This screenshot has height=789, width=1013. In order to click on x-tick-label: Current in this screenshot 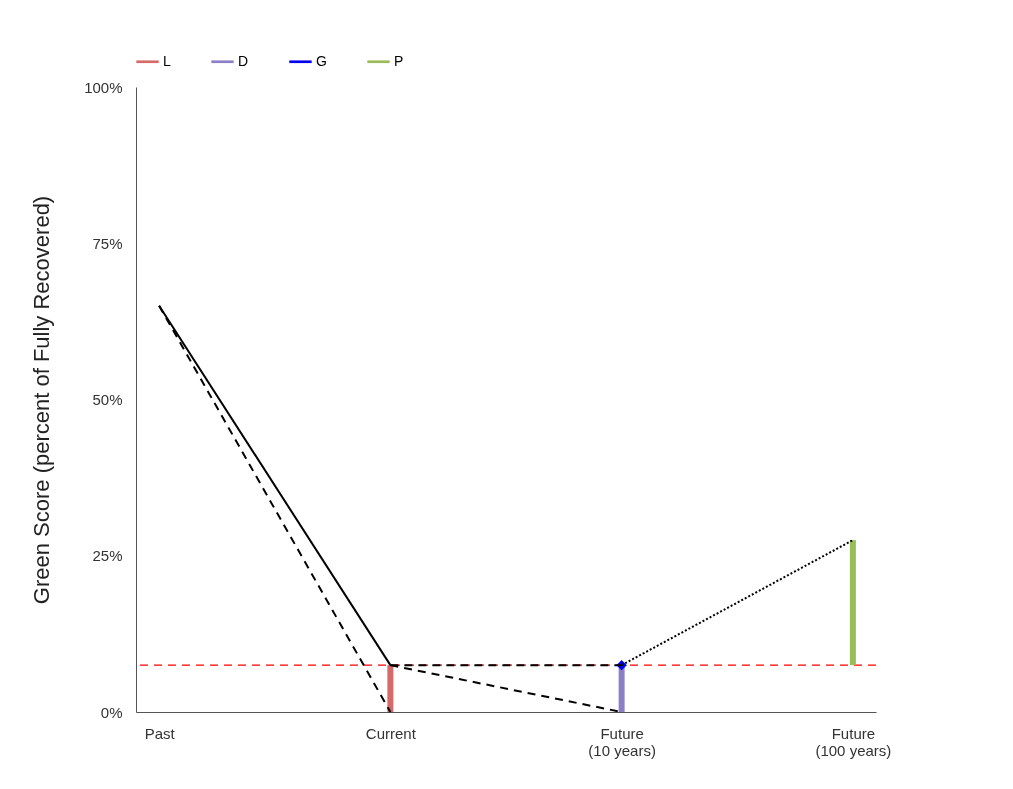, I will do `click(391, 733)`.